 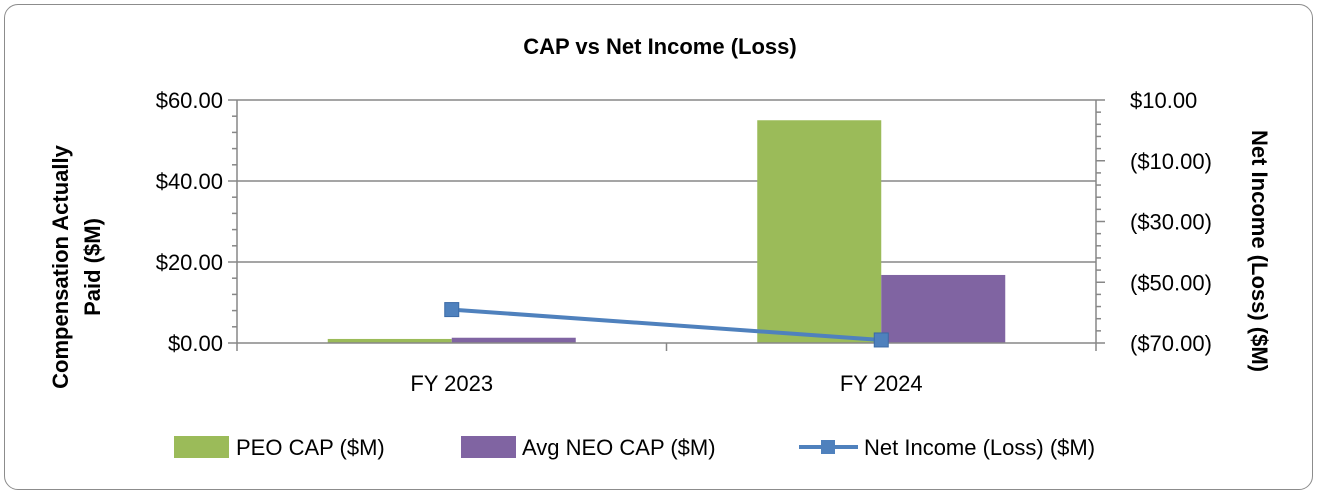 What do you see at coordinates (1171, 282) in the screenshot?
I see `y2-tick-label: ($50.00)` at bounding box center [1171, 282].